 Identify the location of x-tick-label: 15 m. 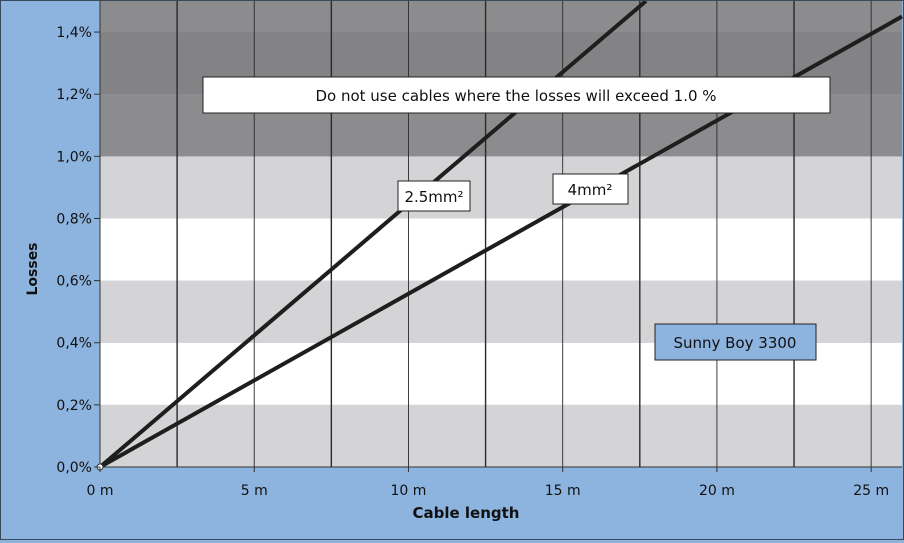
(563, 491).